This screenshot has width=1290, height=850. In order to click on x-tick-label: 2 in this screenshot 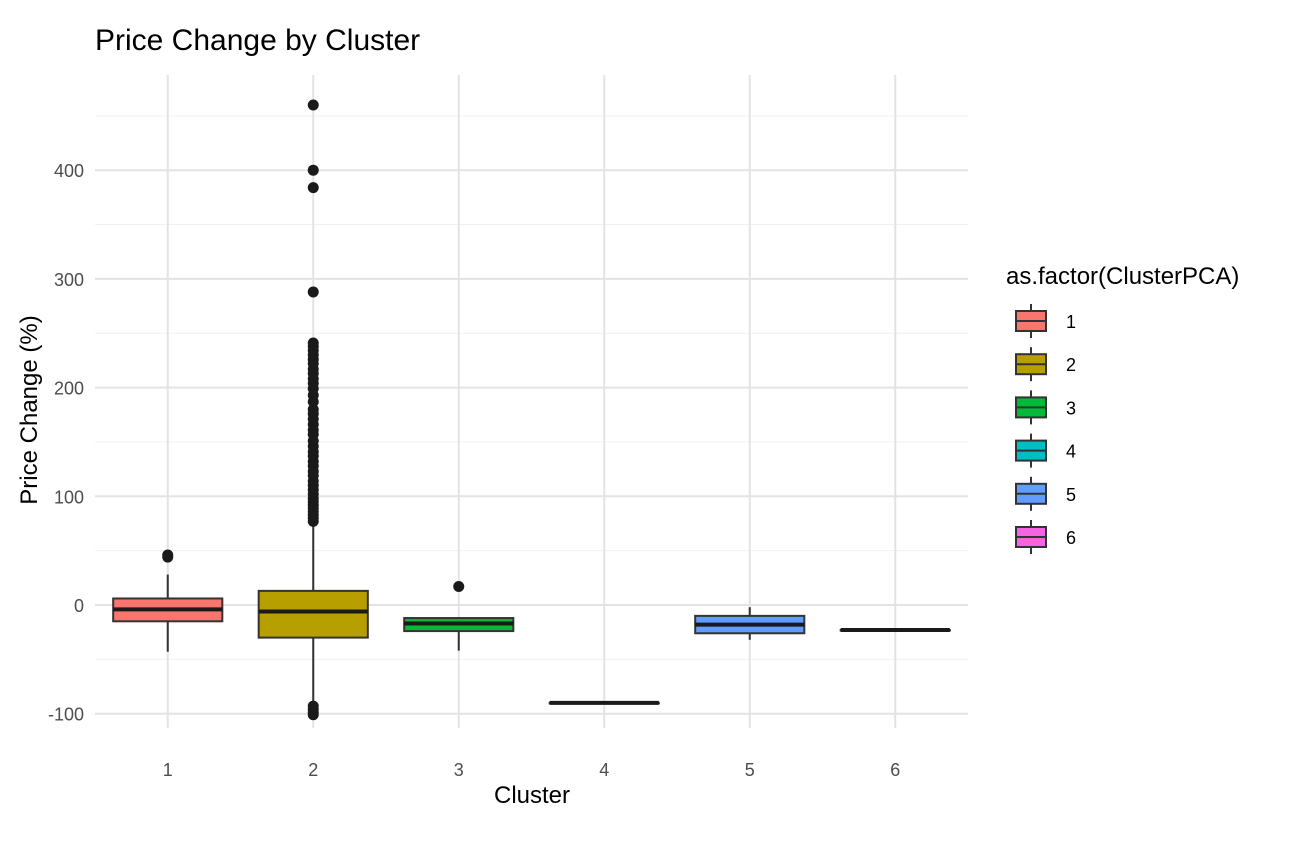, I will do `click(313, 770)`.